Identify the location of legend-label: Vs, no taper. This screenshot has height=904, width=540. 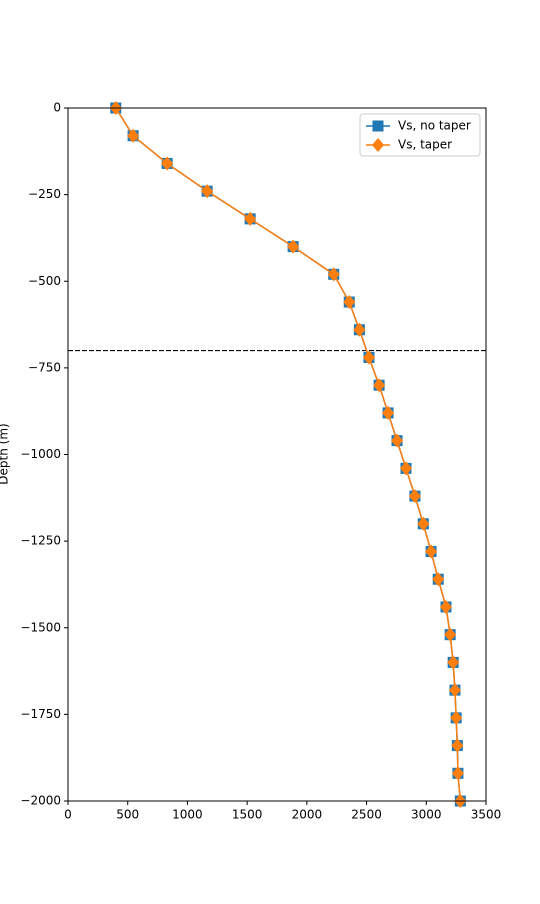
(434, 126).